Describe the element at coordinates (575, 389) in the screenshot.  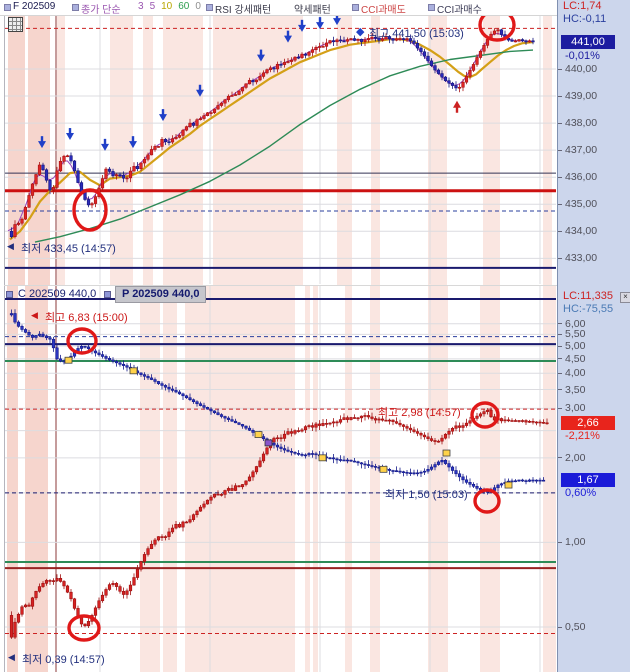
I see `y-tick-label: 3,50` at that location.